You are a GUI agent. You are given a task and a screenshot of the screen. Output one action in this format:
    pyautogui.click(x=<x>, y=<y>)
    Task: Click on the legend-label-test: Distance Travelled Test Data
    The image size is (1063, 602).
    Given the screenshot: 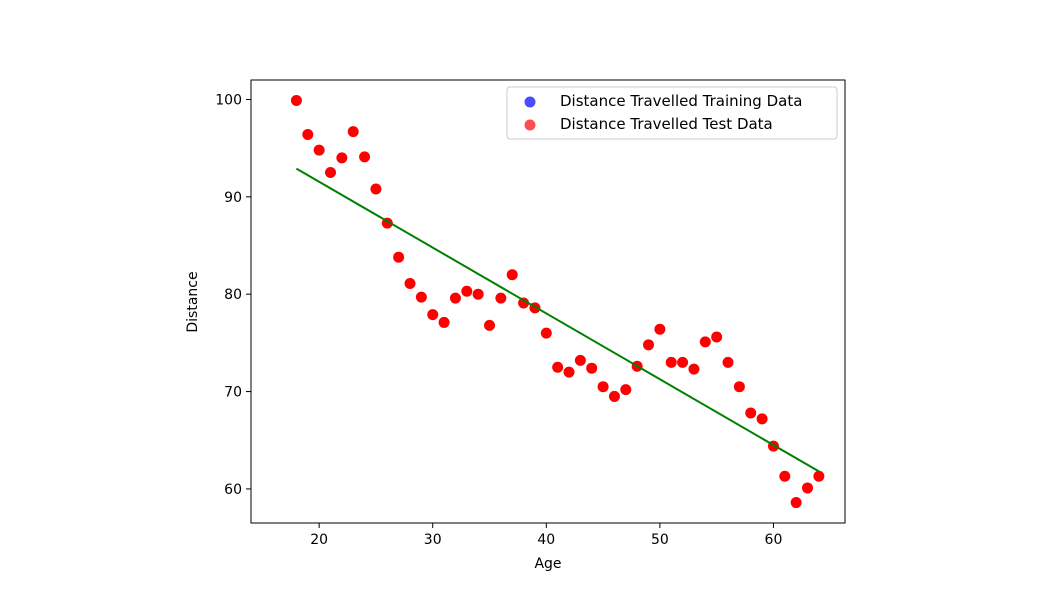 What is the action you would take?
    pyautogui.click(x=666, y=124)
    